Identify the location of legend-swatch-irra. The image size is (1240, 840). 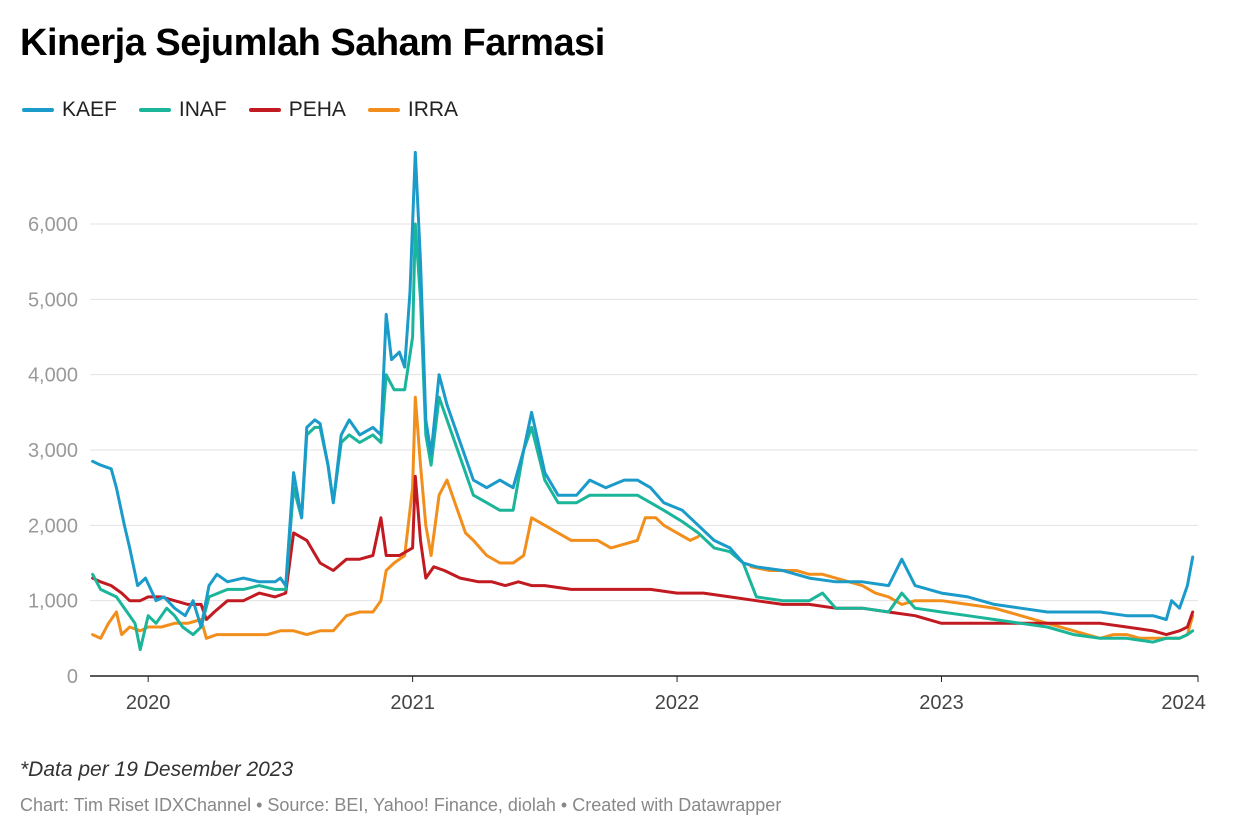
(383, 110).